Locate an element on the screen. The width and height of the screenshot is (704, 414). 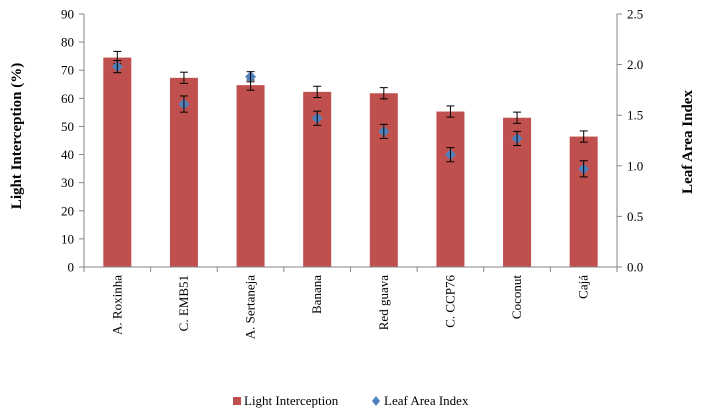
x-category-label: C. CCP76 is located at coordinates (449, 301).